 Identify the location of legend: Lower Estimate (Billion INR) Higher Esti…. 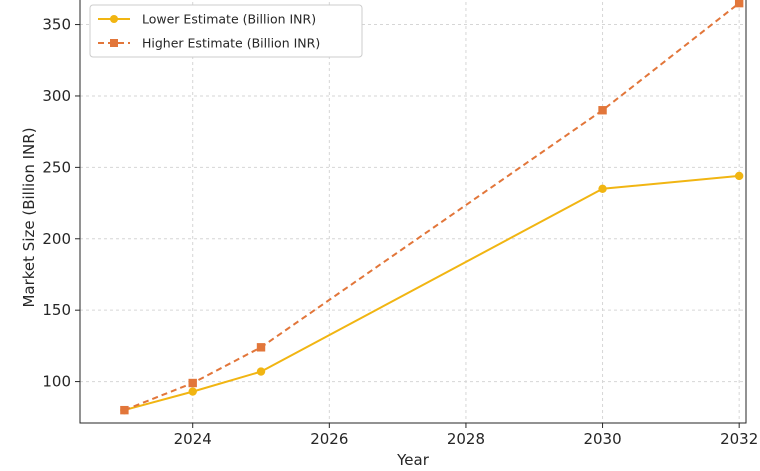
(226, 31).